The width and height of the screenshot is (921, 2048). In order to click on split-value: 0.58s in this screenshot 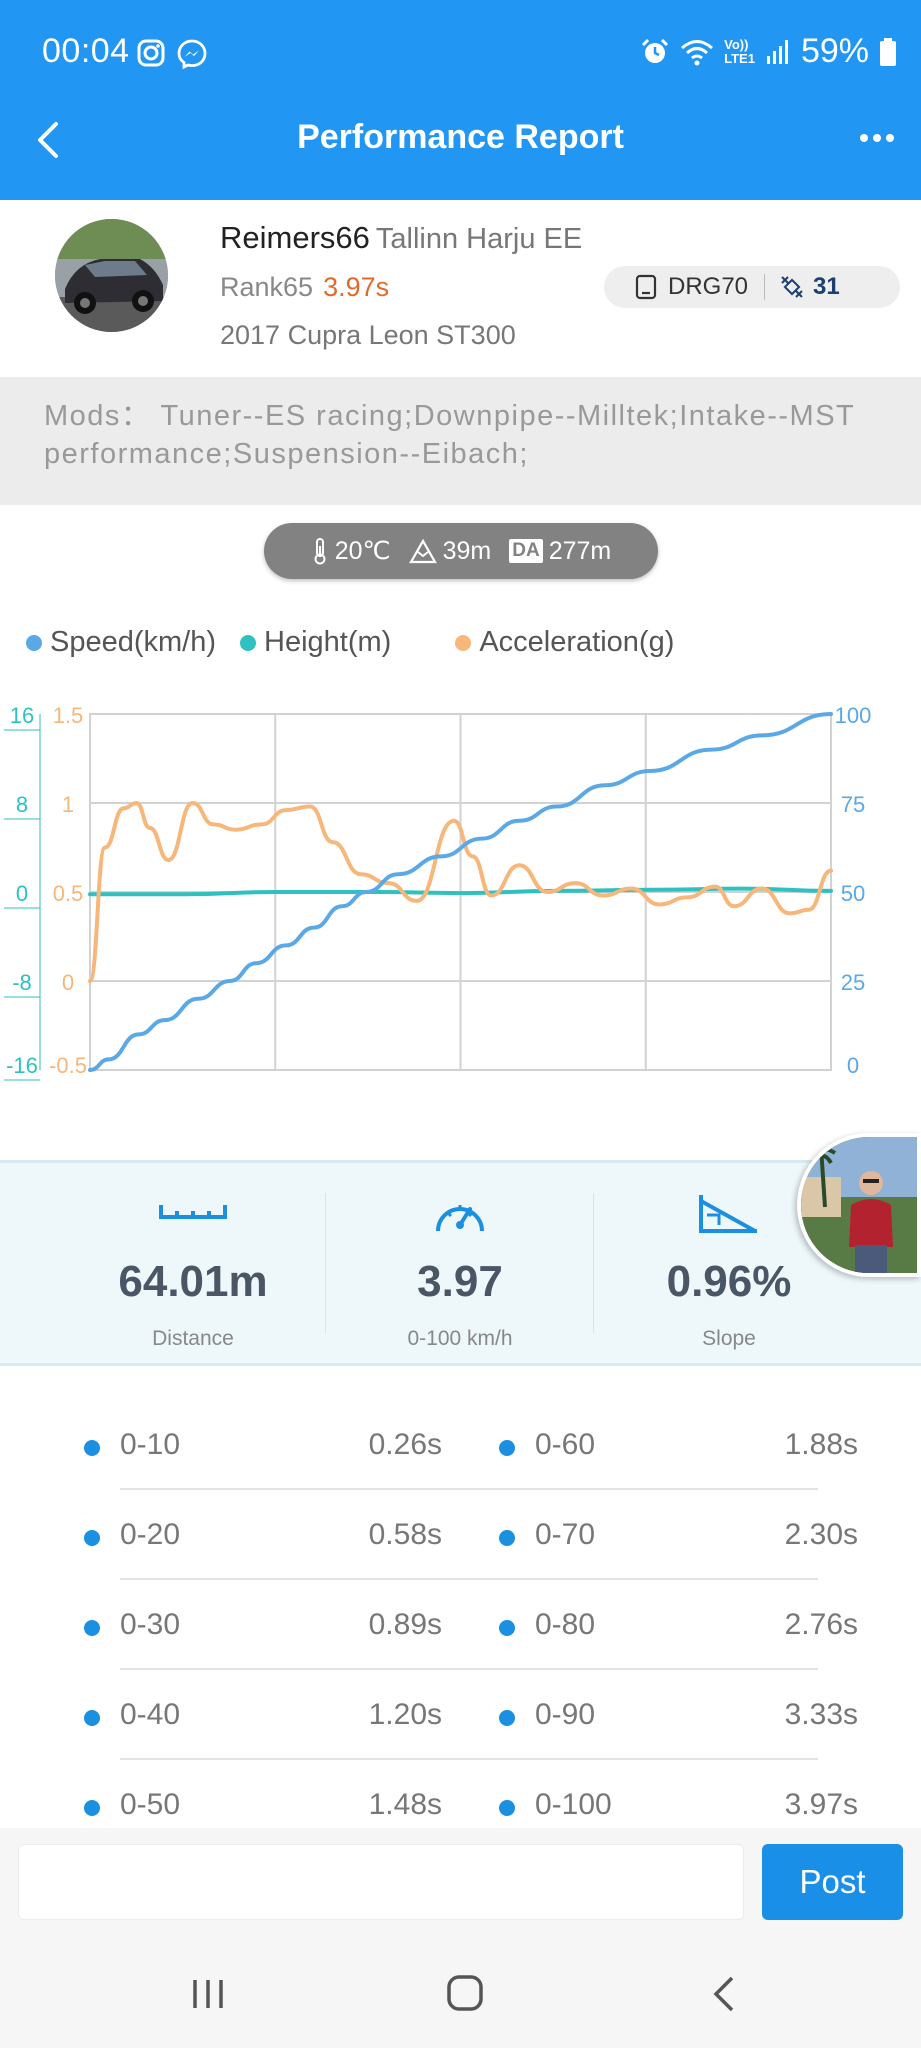, I will do `click(405, 1534)`.